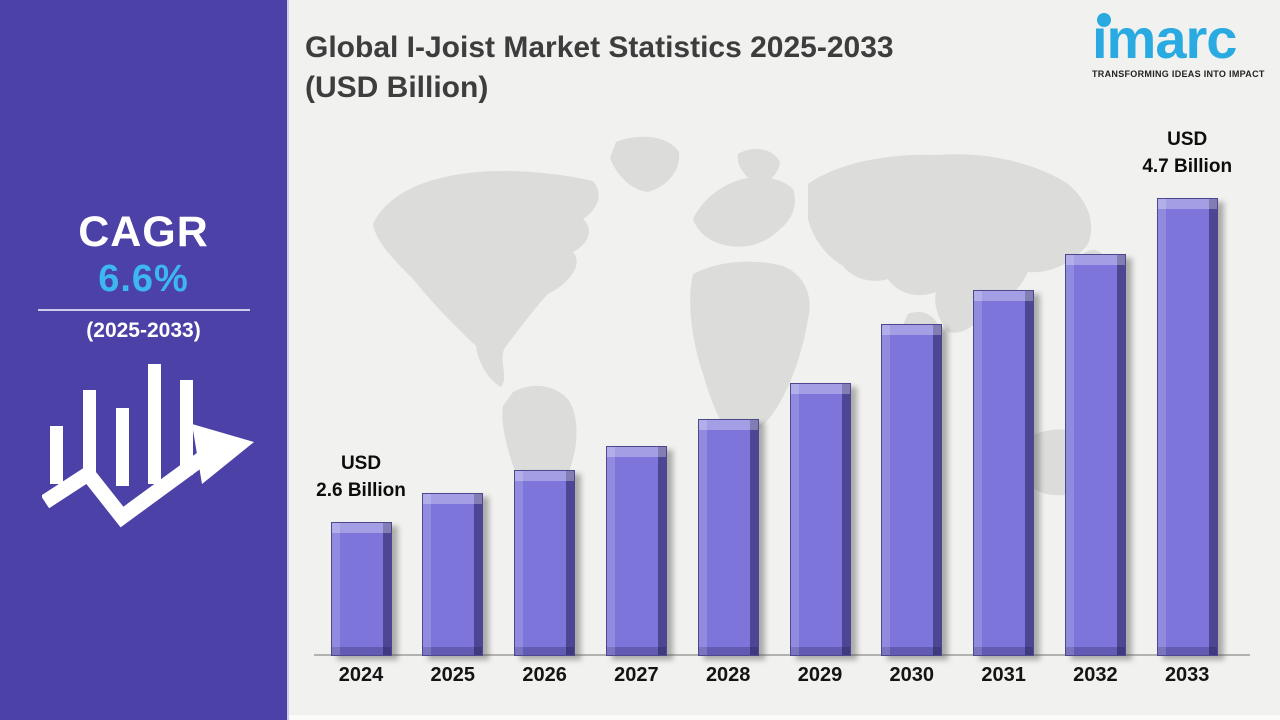 Image resolution: width=1280 pixels, height=720 pixels. I want to click on imarc-logo-i-dot-icon, so click(1104, 20).